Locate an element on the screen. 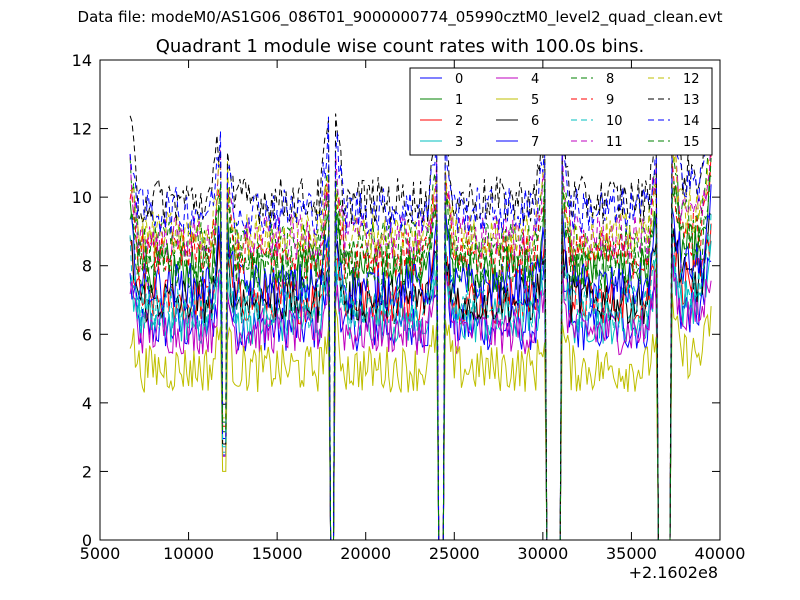 The height and width of the screenshot is (600, 800). y-tick-label: 4 is located at coordinates (87, 403).